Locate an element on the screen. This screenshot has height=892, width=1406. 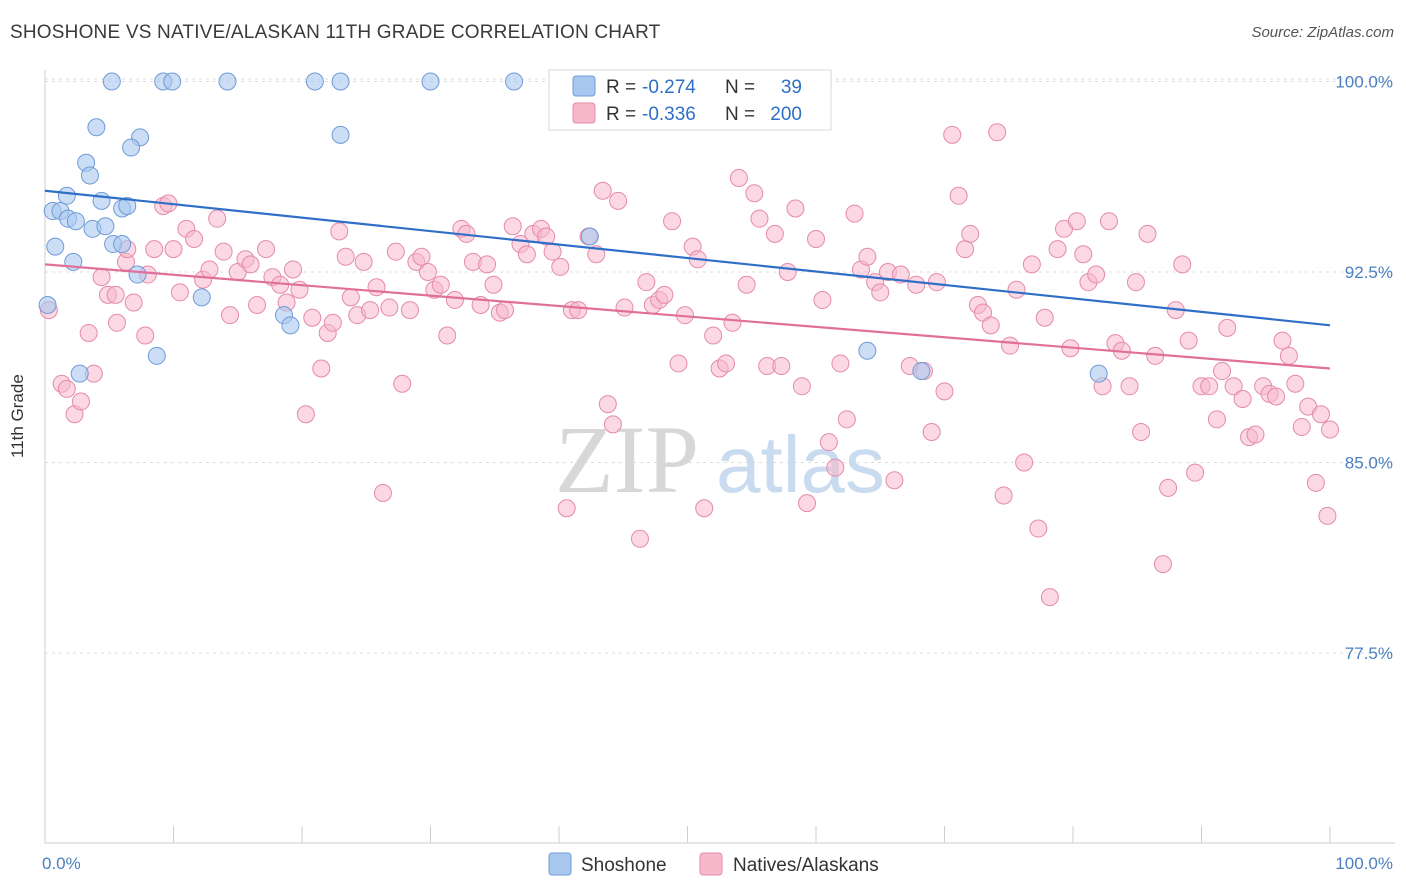
watermark-zip: ZIP is located at coordinates (627, 459).